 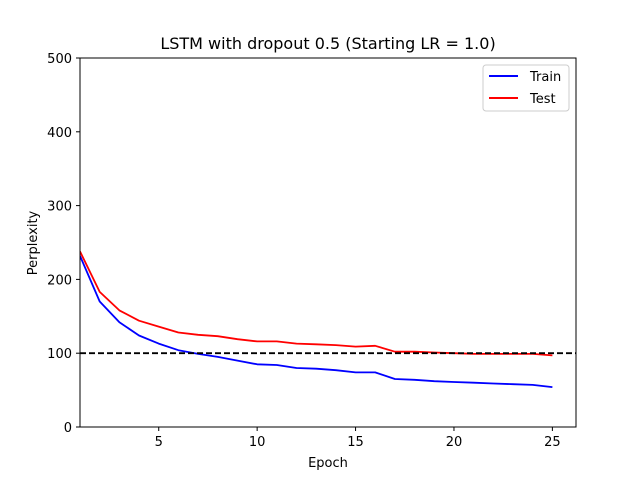 What do you see at coordinates (59, 354) in the screenshot?
I see `y-tick-label: 100` at bounding box center [59, 354].